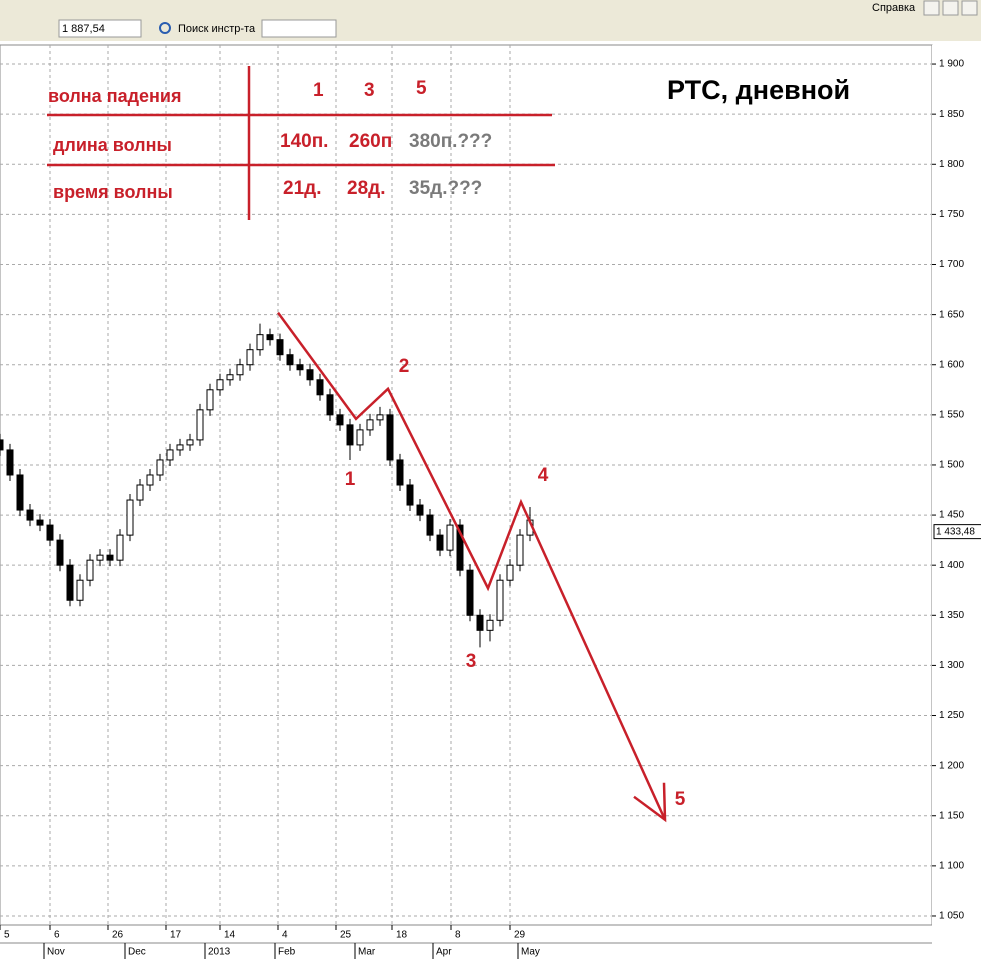  I want to click on price-field, so click(100, 28).